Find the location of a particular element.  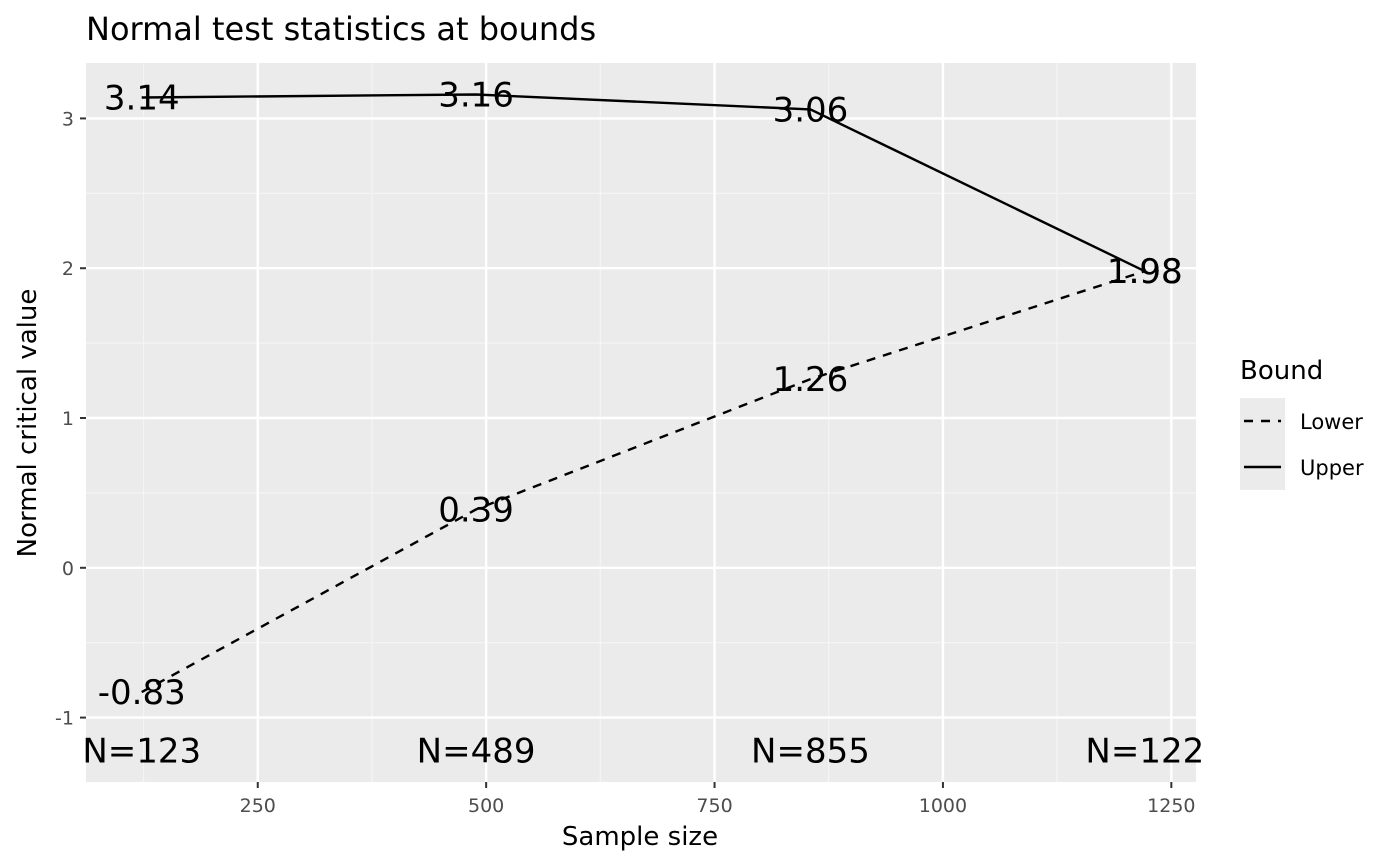

y-tick-label: 1 is located at coordinates (68, 419).